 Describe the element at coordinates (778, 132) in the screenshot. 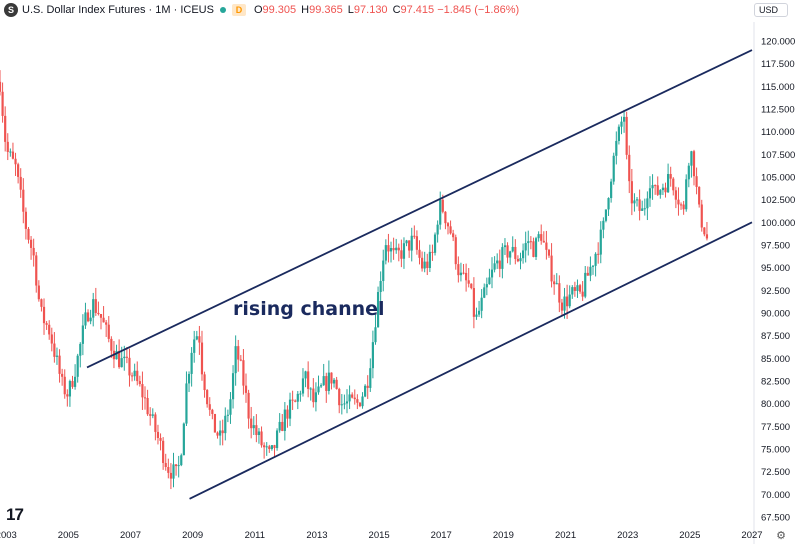

I see `y-tick-label: 110.000` at that location.